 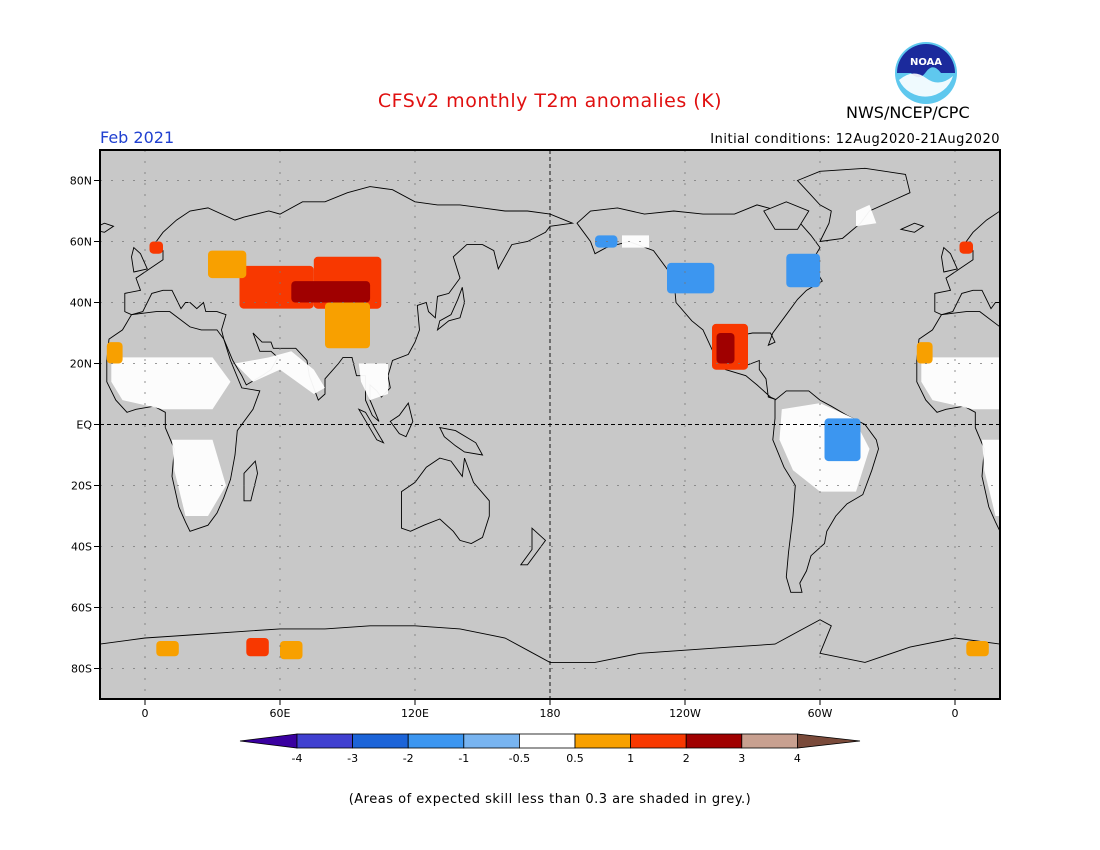 I want to click on landmass-australia, so click(x=445, y=500).